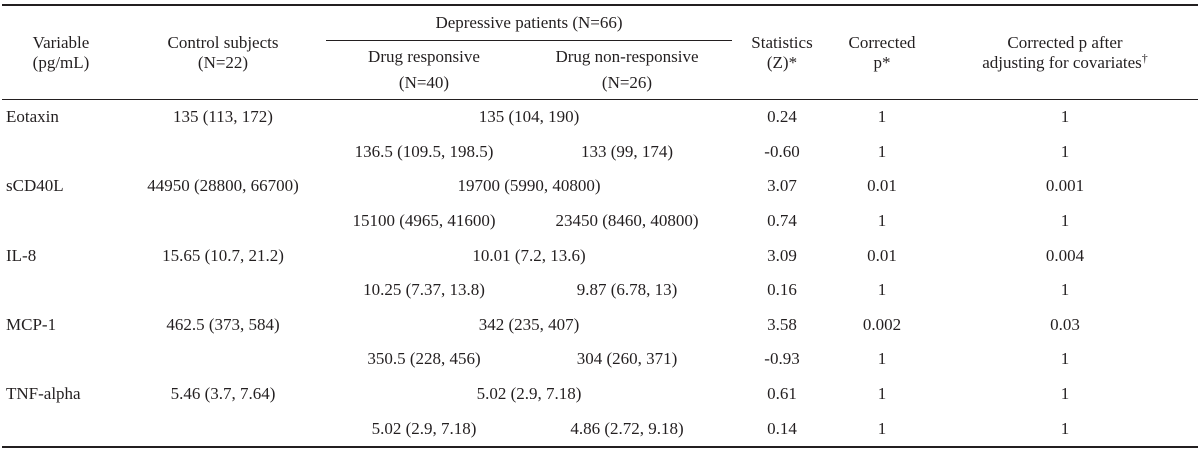 This screenshot has width=1200, height=463. I want to click on cell-p: 0.002, so click(882, 324).